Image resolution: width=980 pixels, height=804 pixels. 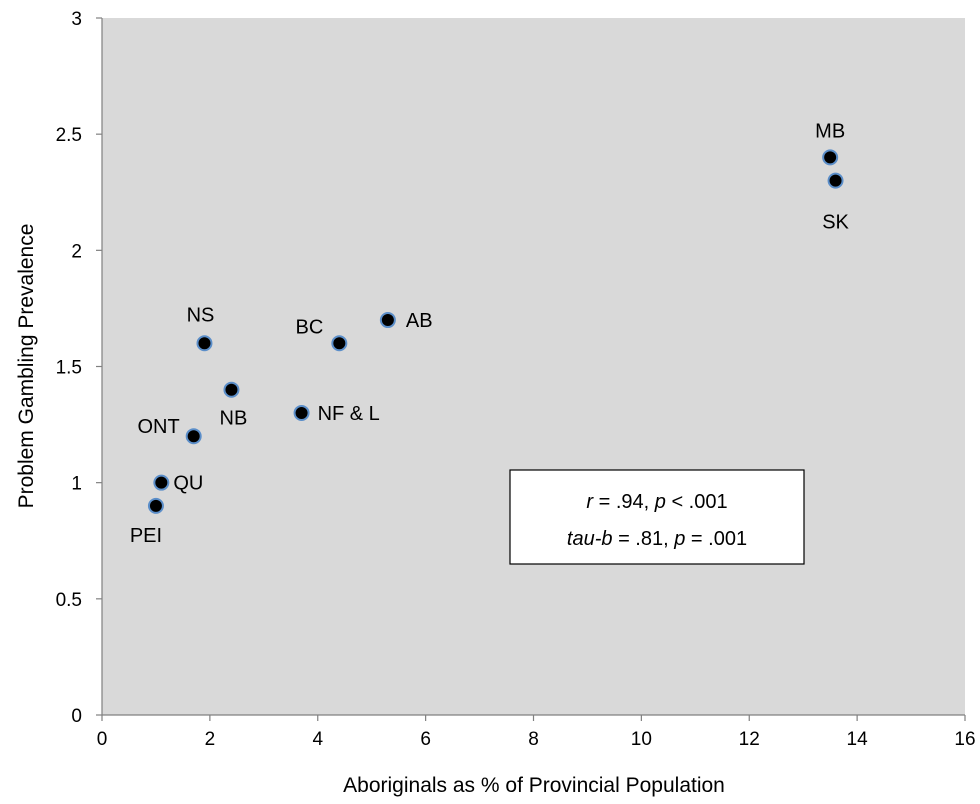 I want to click on stats-box, so click(x=657, y=517).